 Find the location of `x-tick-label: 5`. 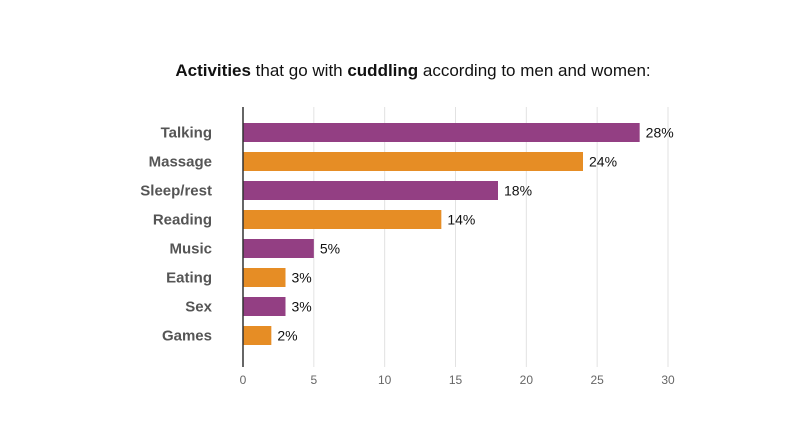

x-tick-label: 5 is located at coordinates (313, 380).